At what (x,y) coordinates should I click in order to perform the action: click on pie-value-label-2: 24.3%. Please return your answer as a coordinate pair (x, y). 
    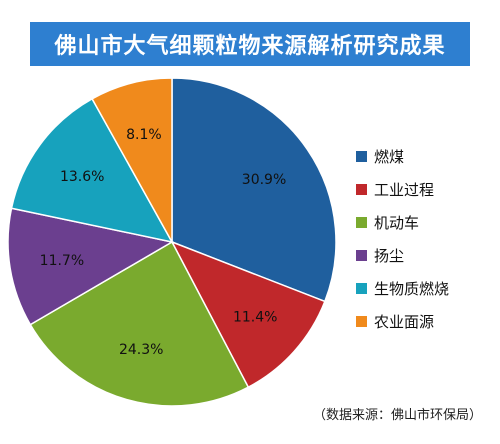
    Looking at the image, I should click on (141, 350).